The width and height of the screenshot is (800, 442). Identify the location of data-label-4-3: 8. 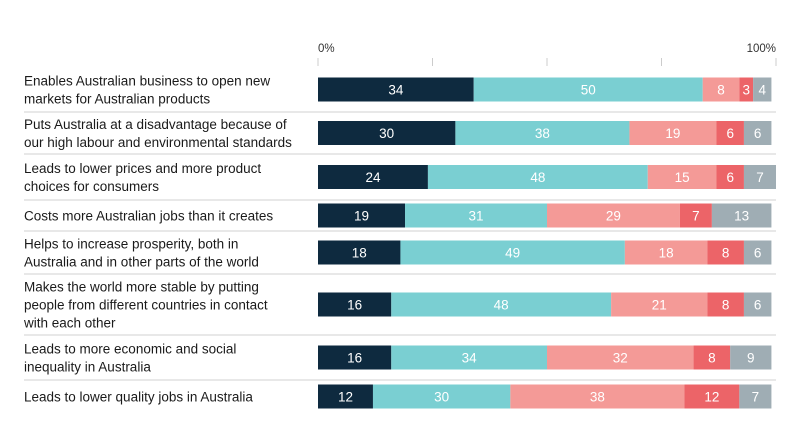
(726, 253).